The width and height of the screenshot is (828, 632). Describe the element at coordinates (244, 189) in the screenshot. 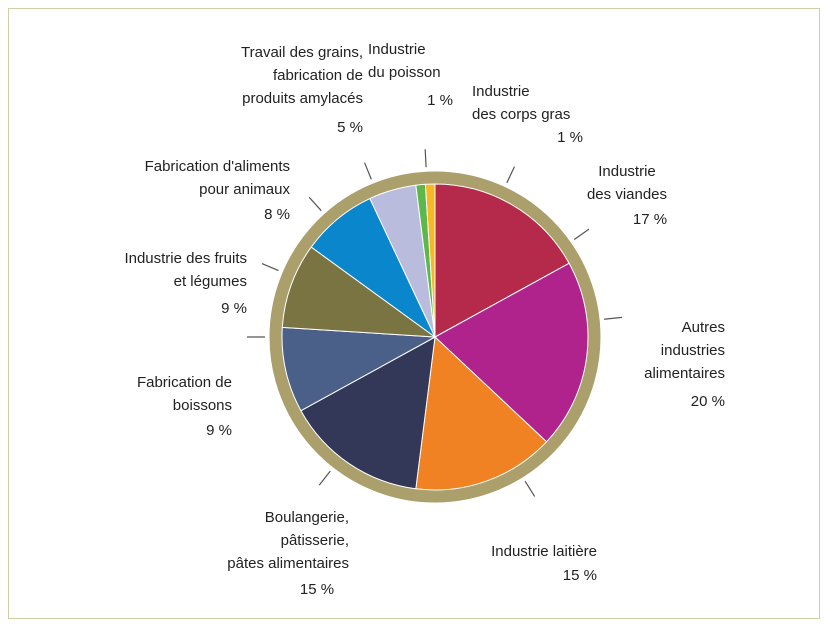

I see `slice-label: pour animaux` at that location.